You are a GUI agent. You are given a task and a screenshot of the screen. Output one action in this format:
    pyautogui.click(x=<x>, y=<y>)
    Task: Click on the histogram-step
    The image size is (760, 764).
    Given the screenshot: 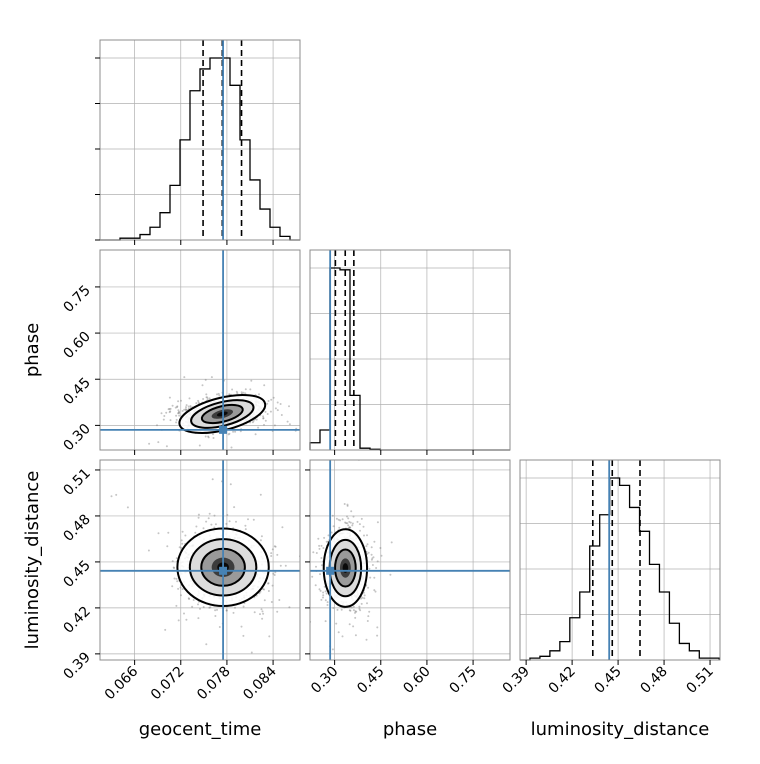 What is the action you would take?
    pyautogui.click(x=200, y=149)
    